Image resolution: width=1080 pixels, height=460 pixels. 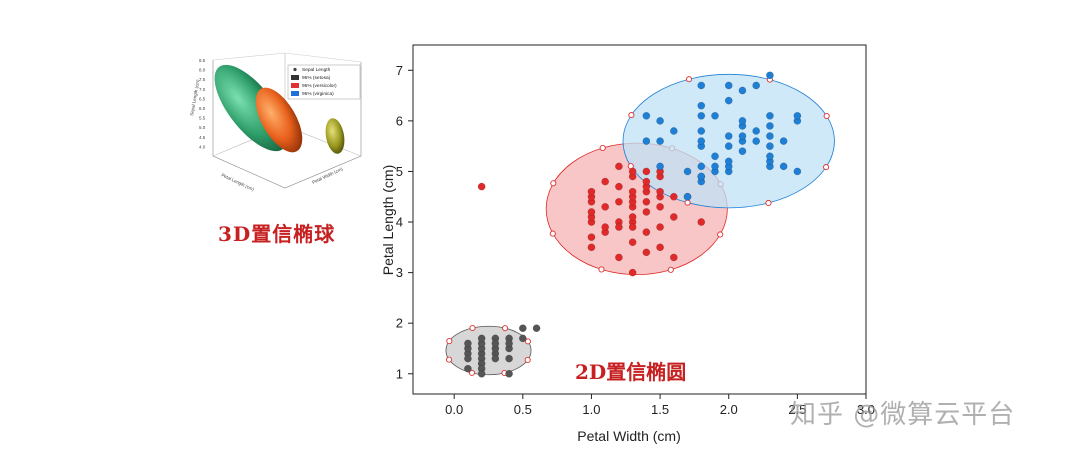 What do you see at coordinates (202, 70) in the screenshot?
I see `z-tick-label: 8.0` at bounding box center [202, 70].